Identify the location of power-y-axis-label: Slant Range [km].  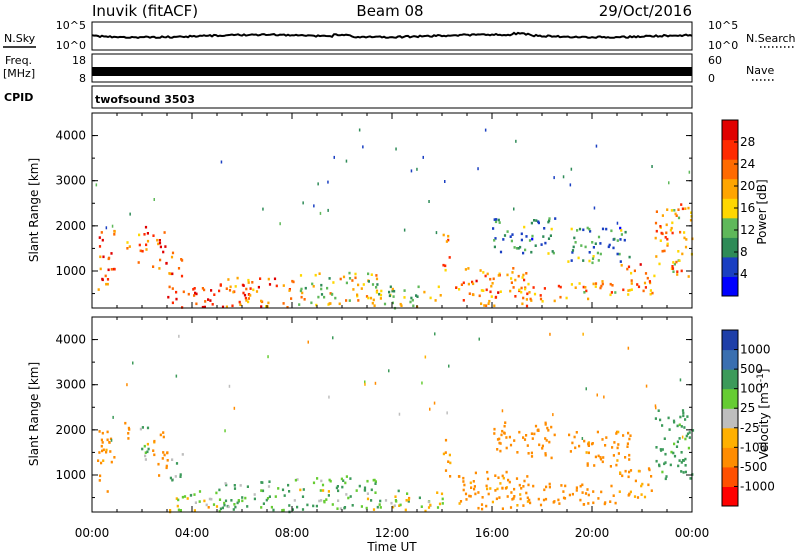
(34, 210).